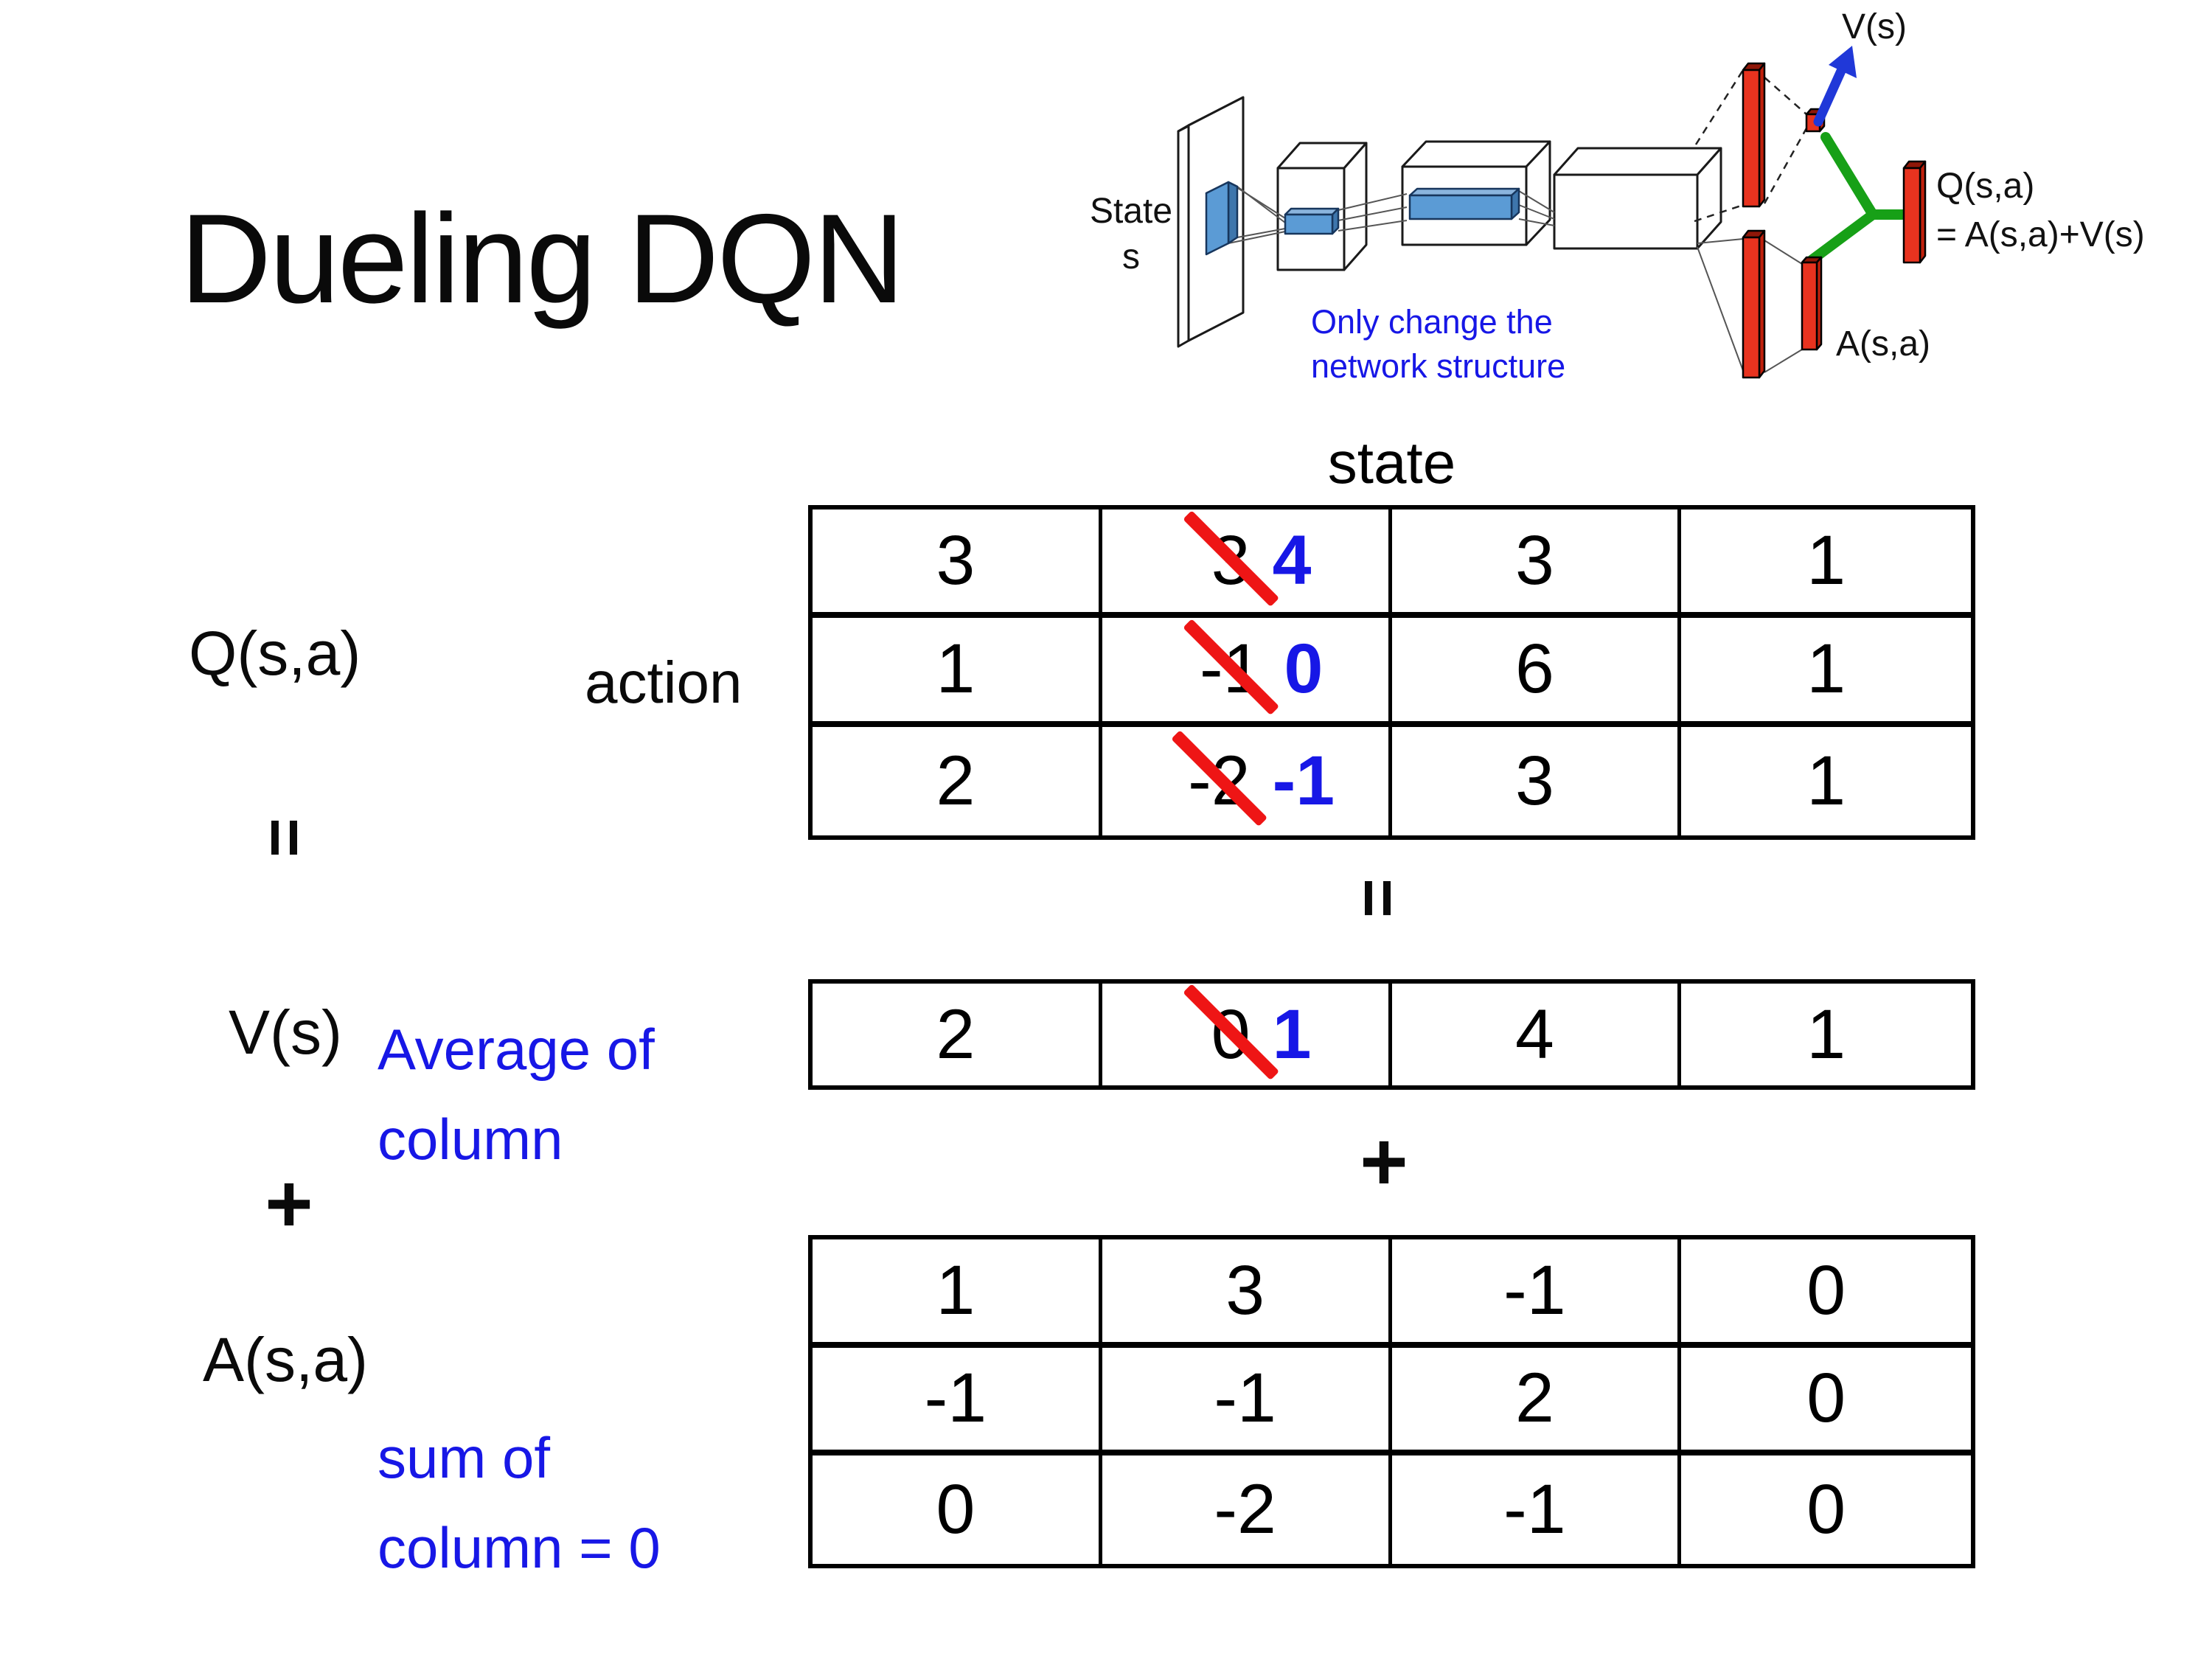 The width and height of the screenshot is (2212, 1659). Describe the element at coordinates (1219, 780) in the screenshot. I see `struck-old-value: -2` at that location.